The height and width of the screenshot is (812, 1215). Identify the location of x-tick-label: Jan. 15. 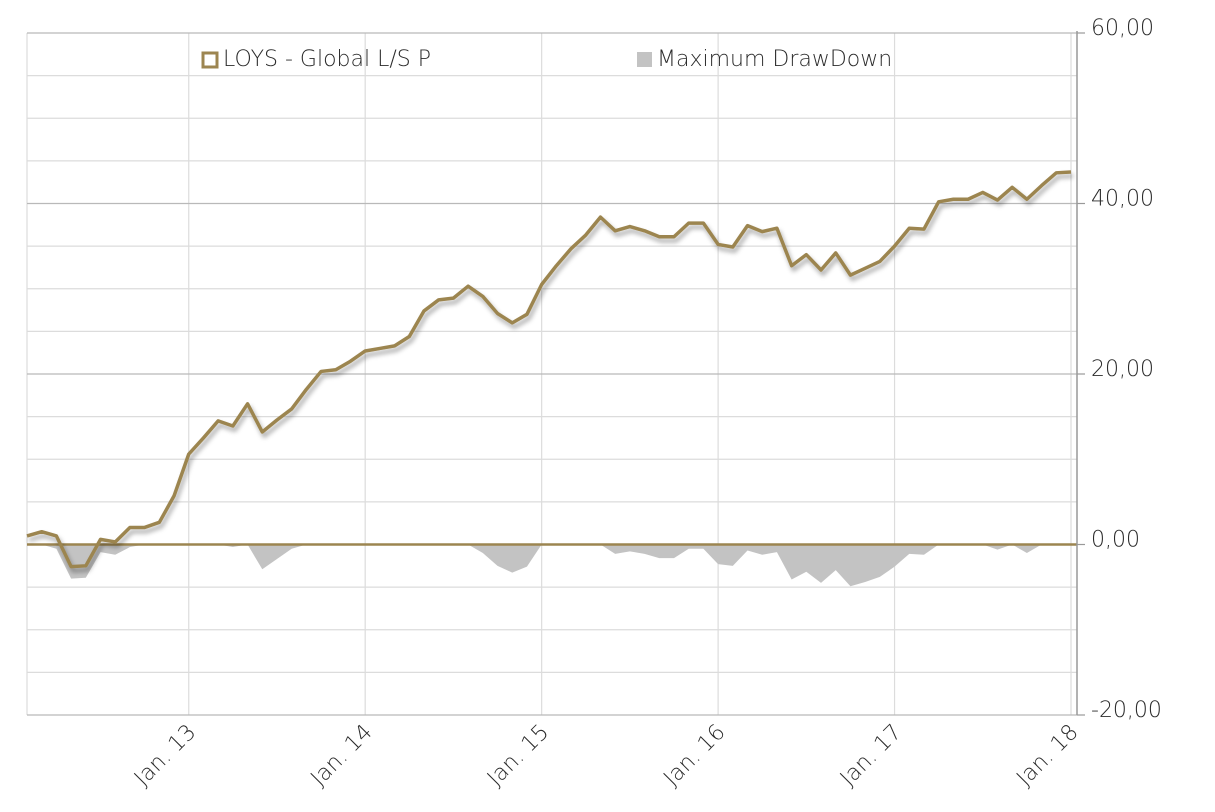
(518, 755).